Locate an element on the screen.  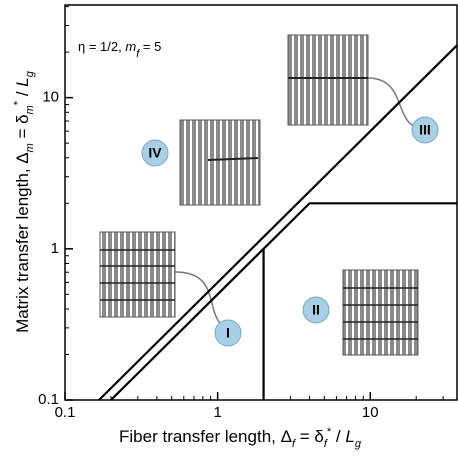
y-tick-label: 10 is located at coordinates (50, 97).